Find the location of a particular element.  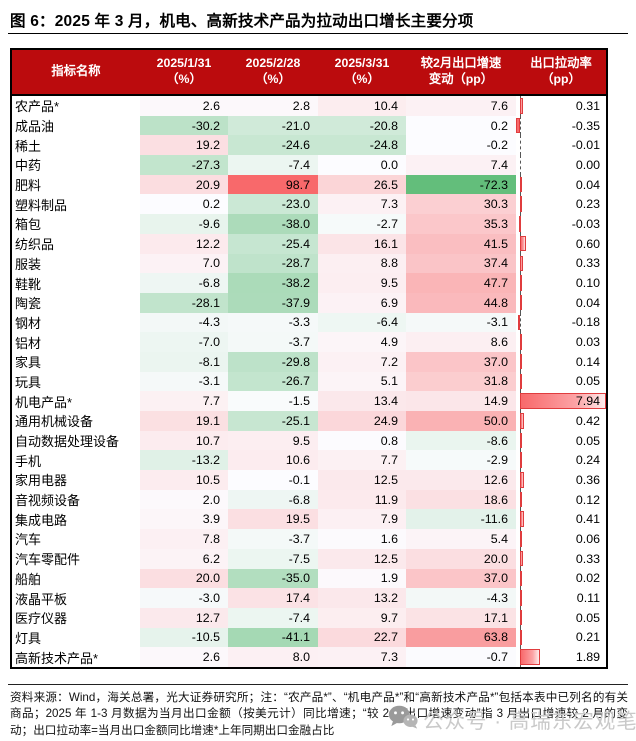

cell-mar: 1.9 is located at coordinates (362, 578).